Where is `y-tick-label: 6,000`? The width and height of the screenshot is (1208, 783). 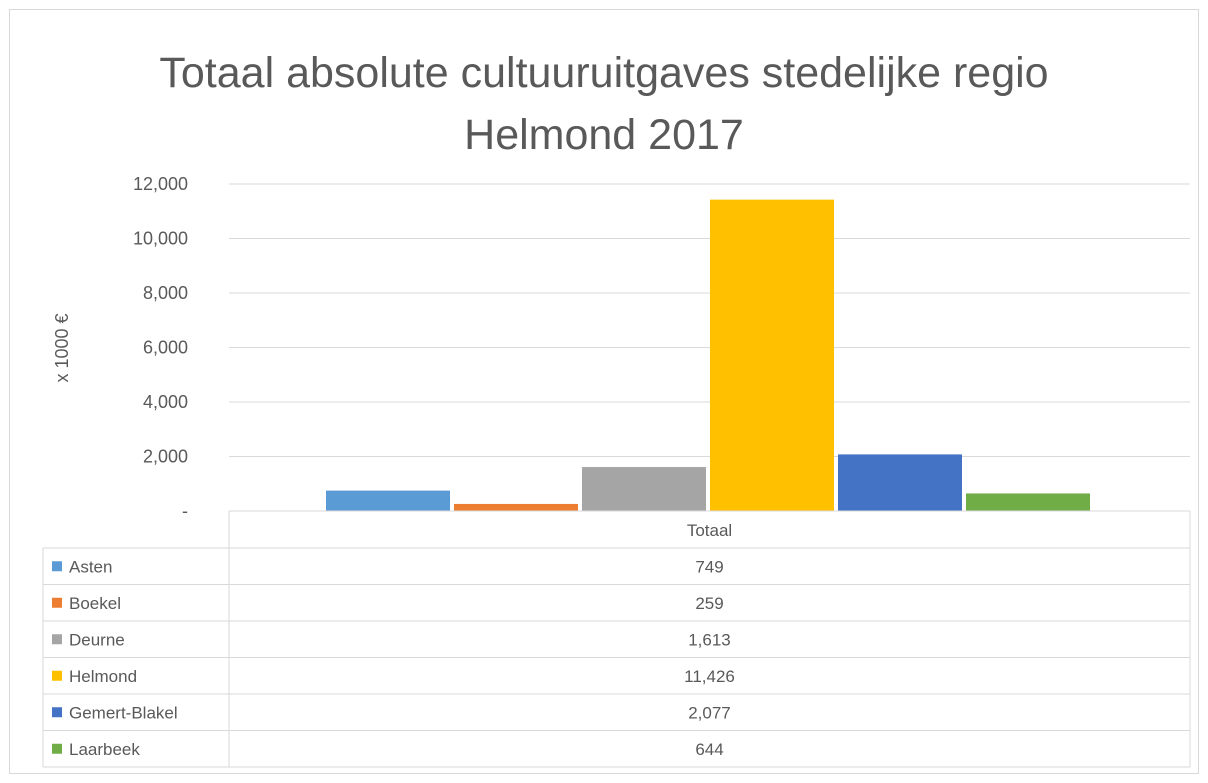
y-tick-label: 6,000 is located at coordinates (165, 348).